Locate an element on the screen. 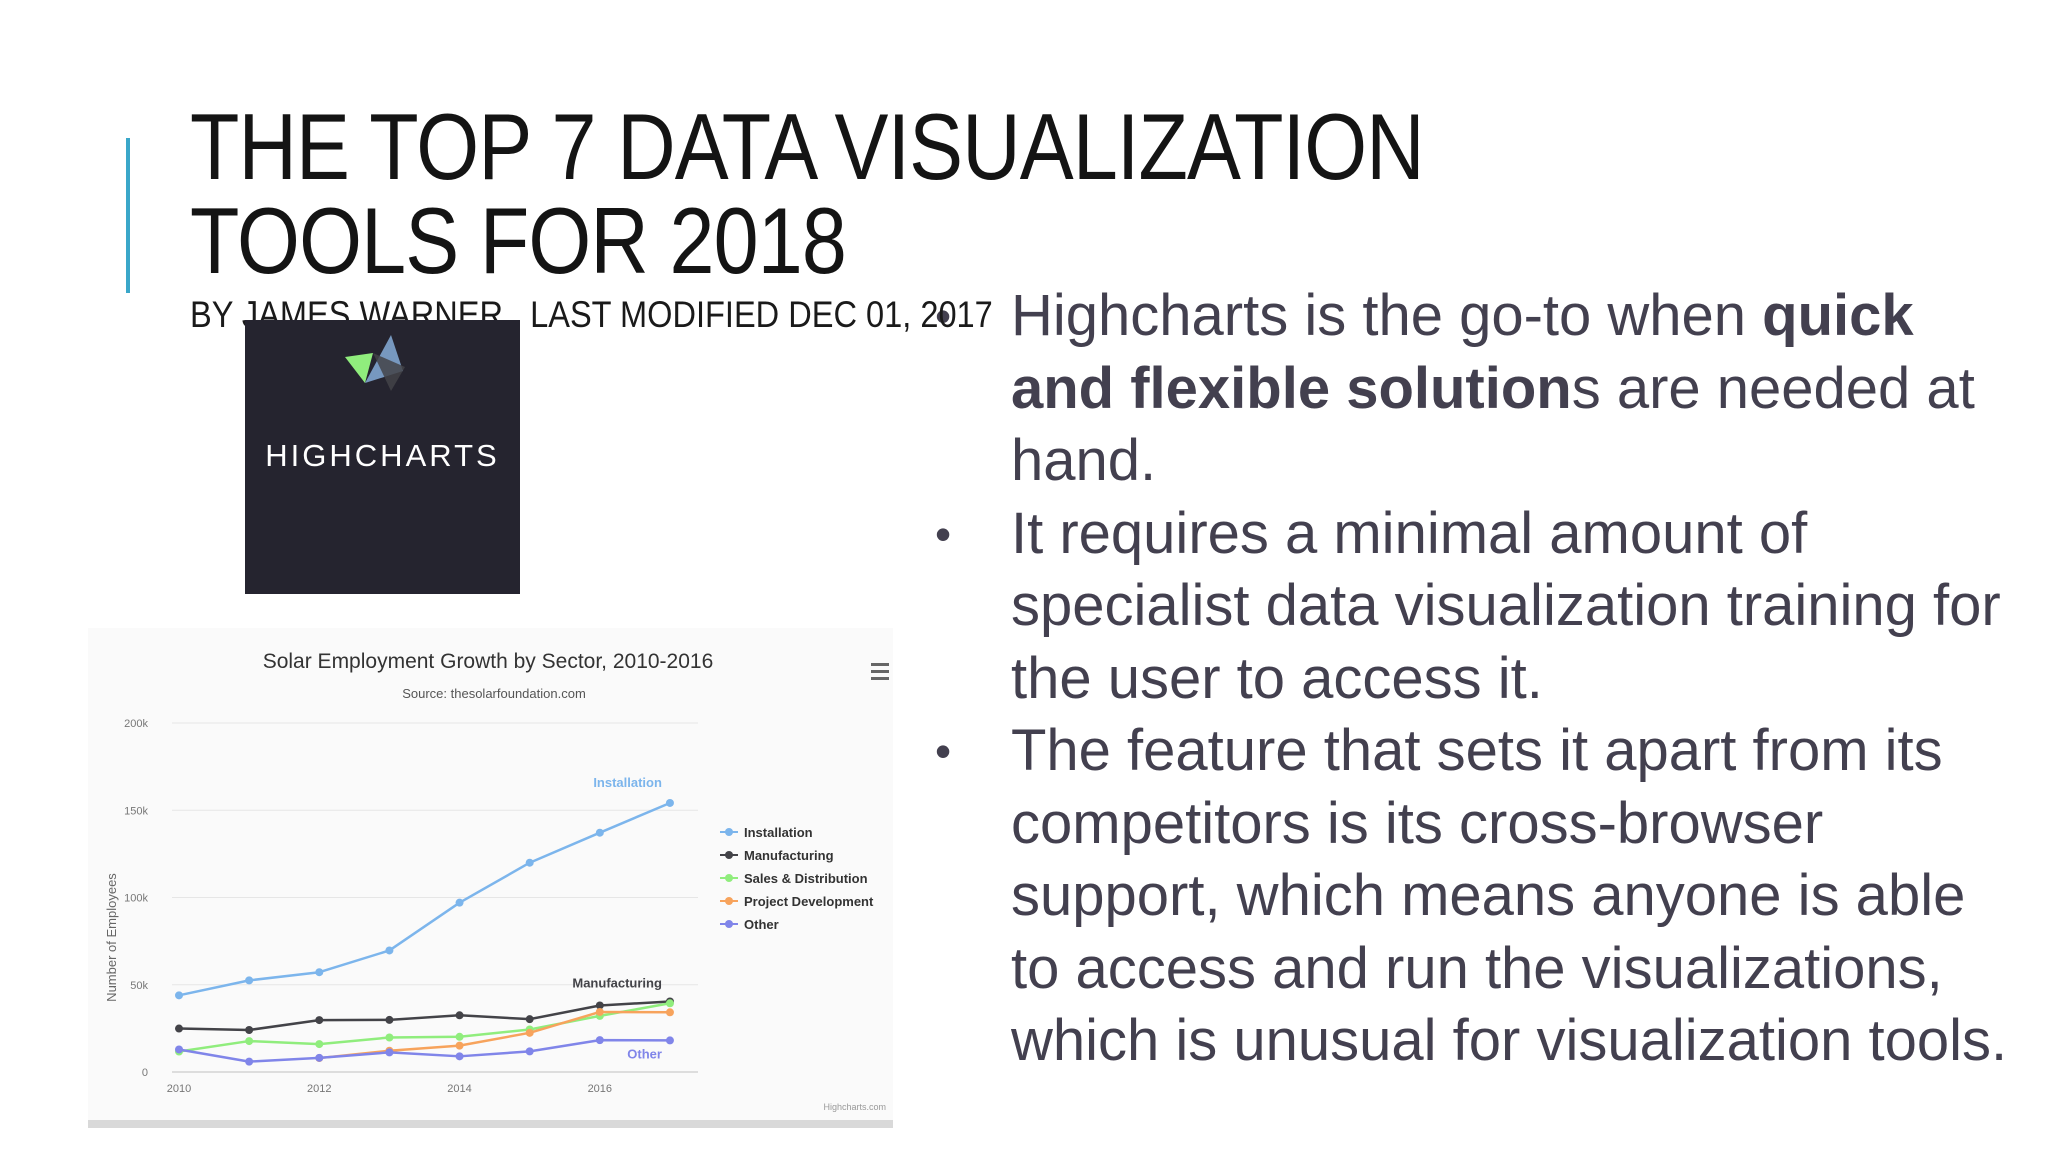  chart-subtitle: Source: thesolarfoundation.com is located at coordinates (494, 693).